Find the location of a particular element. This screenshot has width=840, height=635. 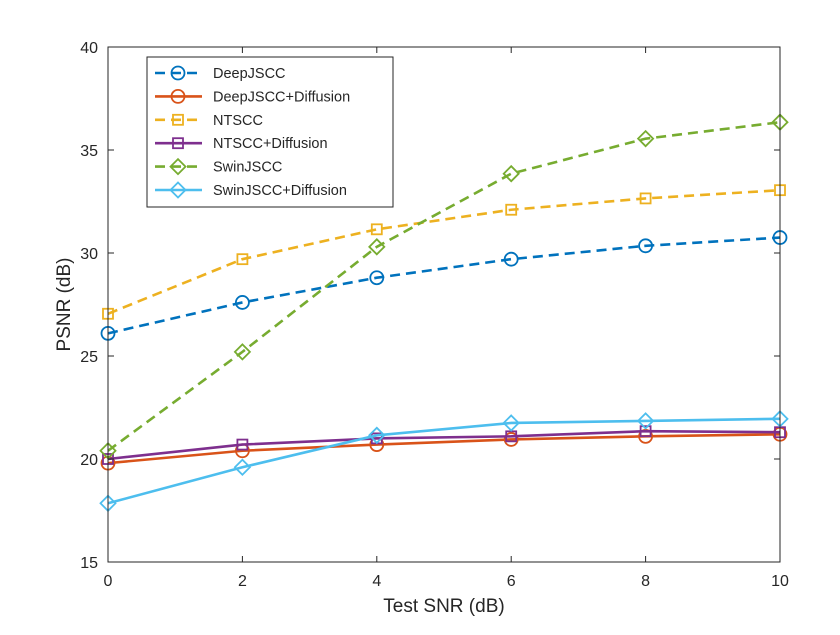

legend-label-ntscc-diffusion: NTSCC+Diffusion is located at coordinates (270, 144).